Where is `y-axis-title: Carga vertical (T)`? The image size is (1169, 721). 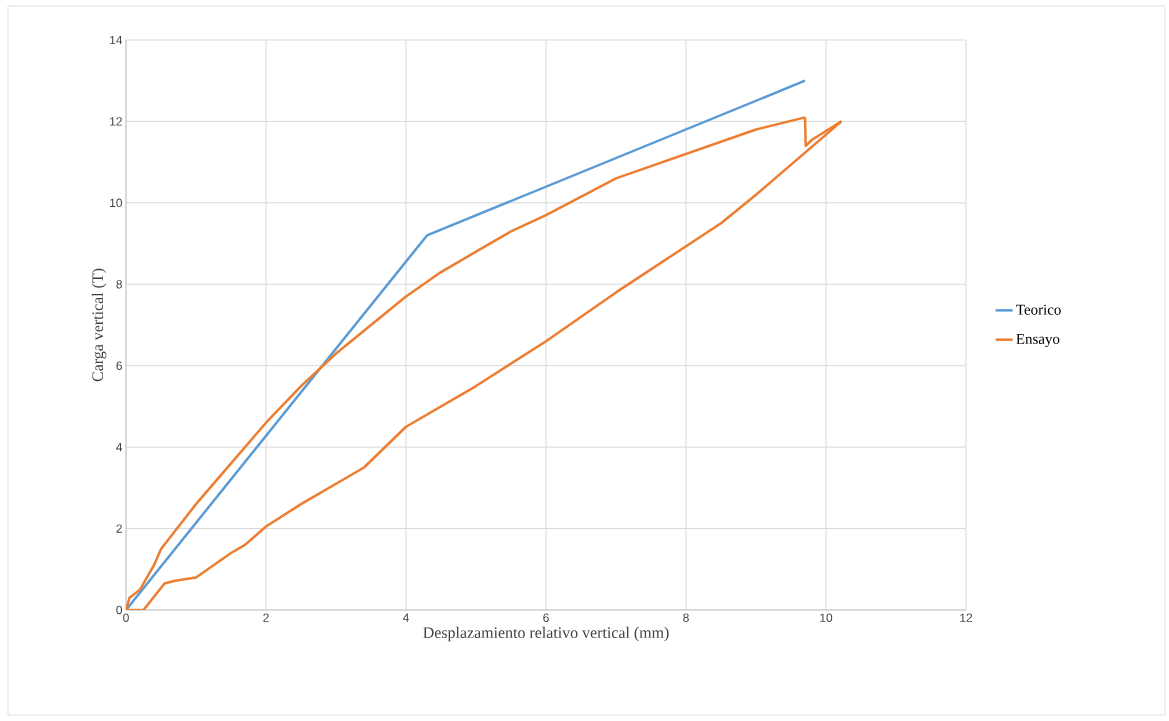 y-axis-title: Carga vertical (T) is located at coordinates (99, 325).